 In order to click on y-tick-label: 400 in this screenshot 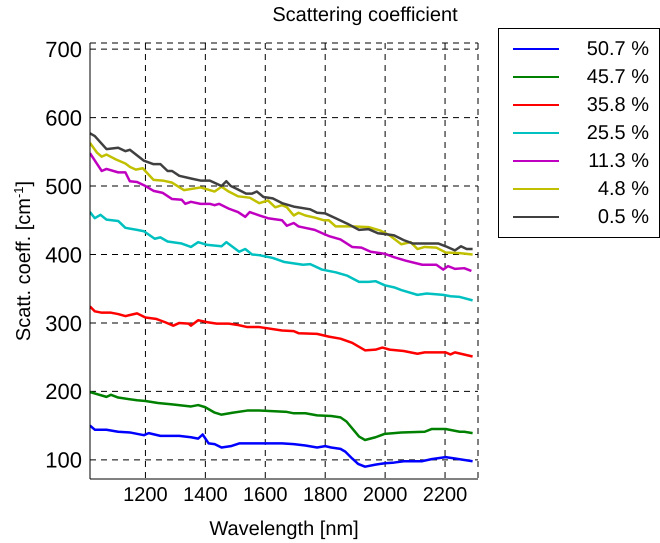, I will do `click(63, 255)`.